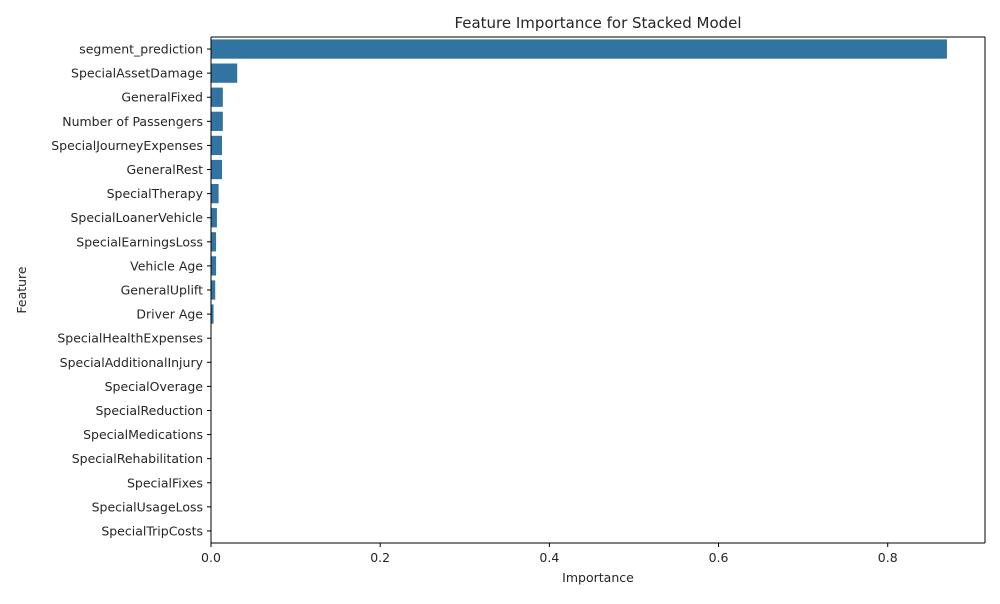 This screenshot has width=1000, height=604. What do you see at coordinates (598, 577) in the screenshot?
I see `x-axis-title: Importance` at bounding box center [598, 577].